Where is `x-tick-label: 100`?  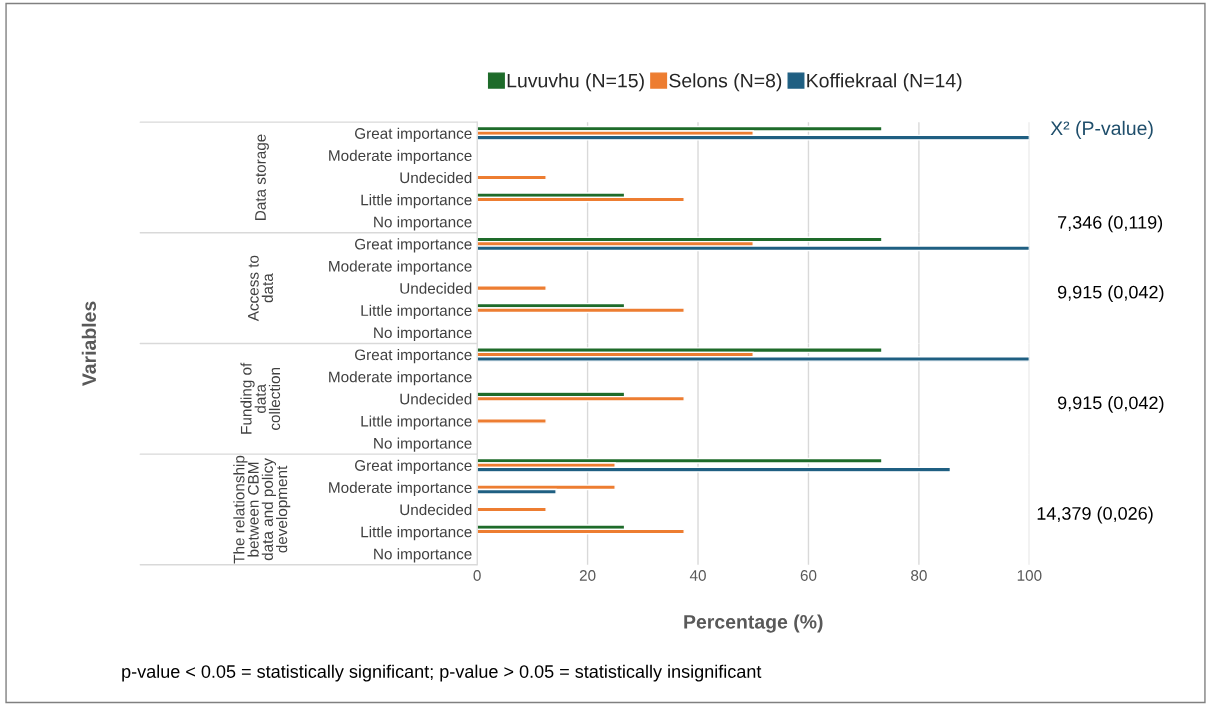
x-tick-label: 100 is located at coordinates (1029, 575).